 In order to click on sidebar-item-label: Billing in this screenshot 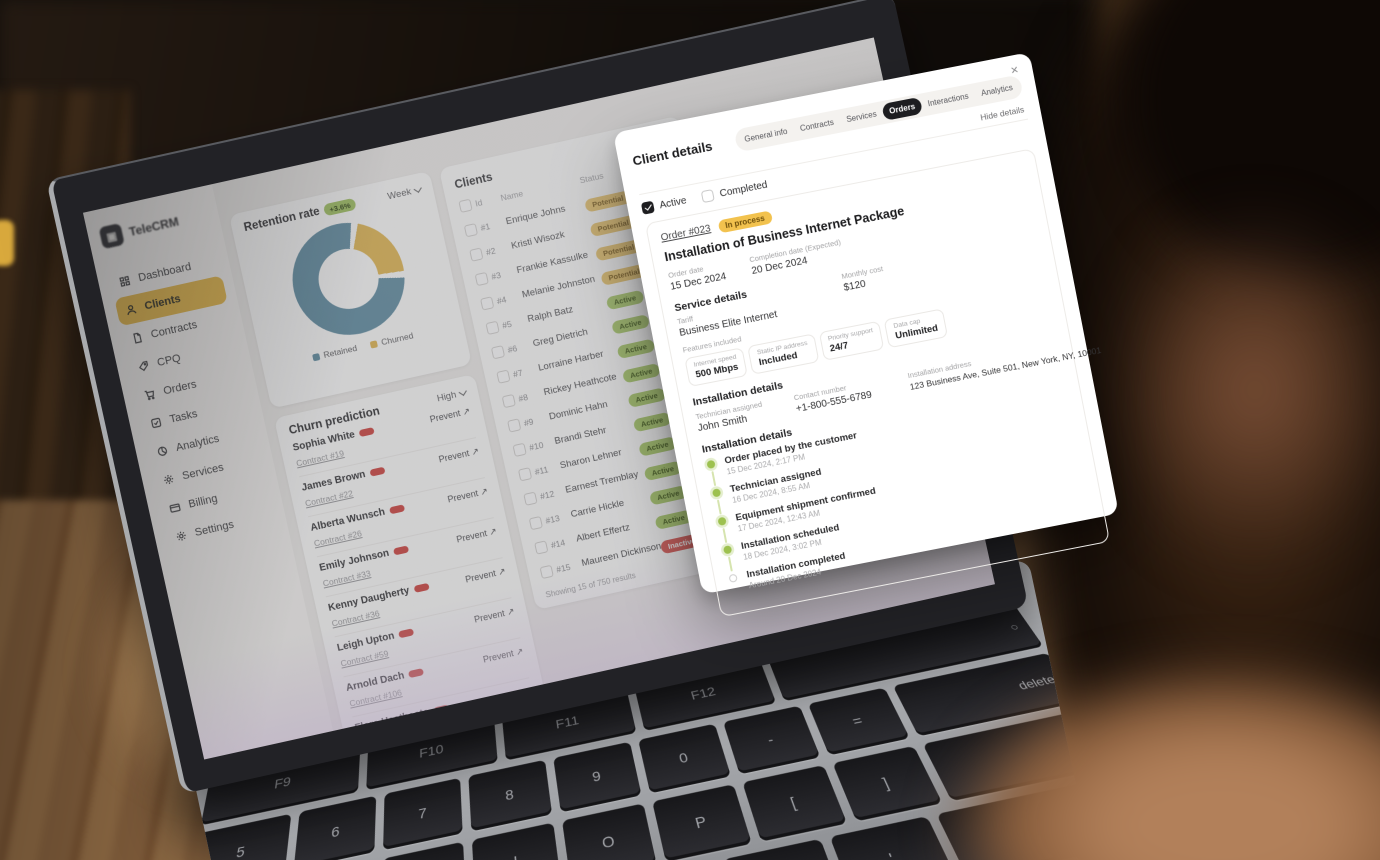, I will do `click(203, 501)`.